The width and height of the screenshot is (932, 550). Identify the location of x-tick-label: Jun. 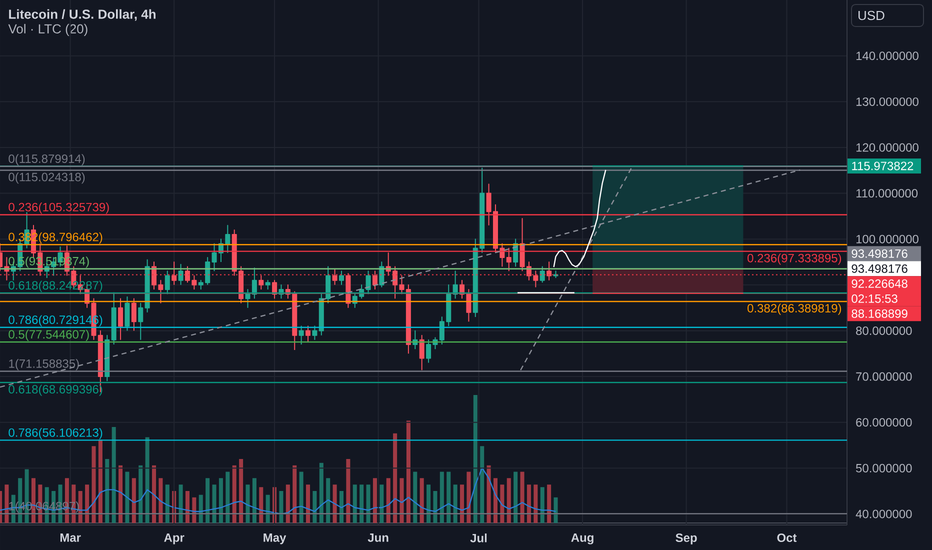
(378, 538).